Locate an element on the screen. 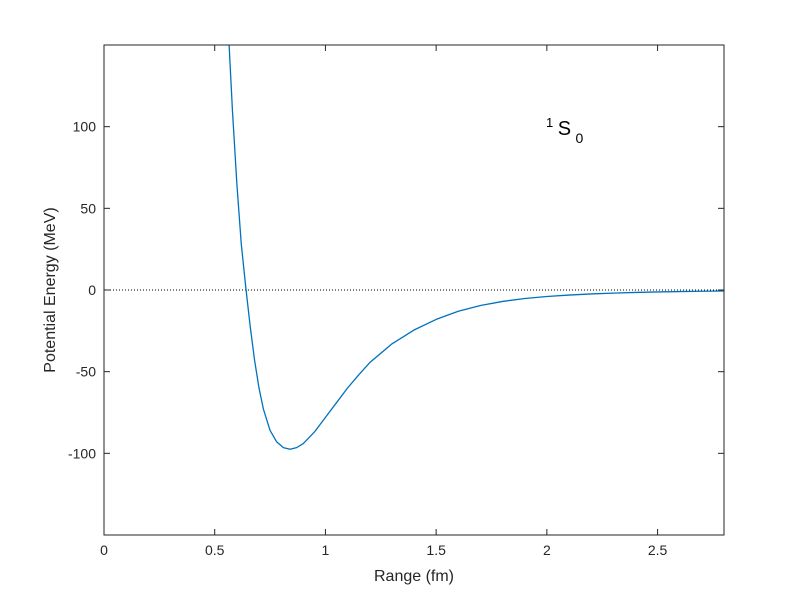  x-axis-label: Range (fm) is located at coordinates (414, 576).